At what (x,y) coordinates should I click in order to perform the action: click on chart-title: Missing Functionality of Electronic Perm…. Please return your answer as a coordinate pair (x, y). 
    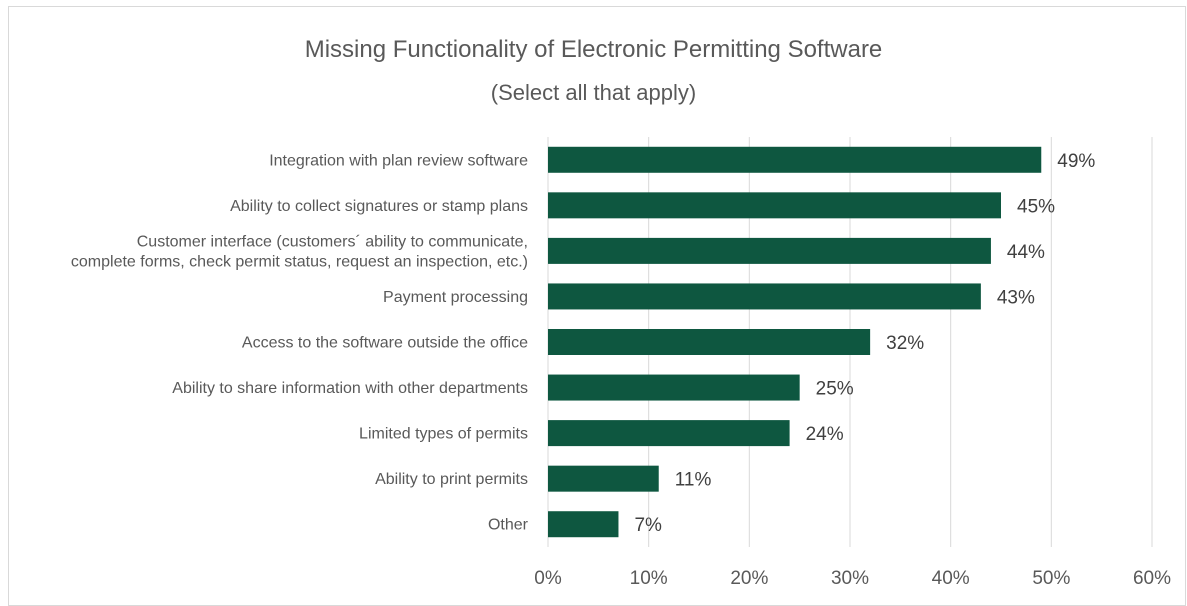
    Looking at the image, I should click on (593, 49).